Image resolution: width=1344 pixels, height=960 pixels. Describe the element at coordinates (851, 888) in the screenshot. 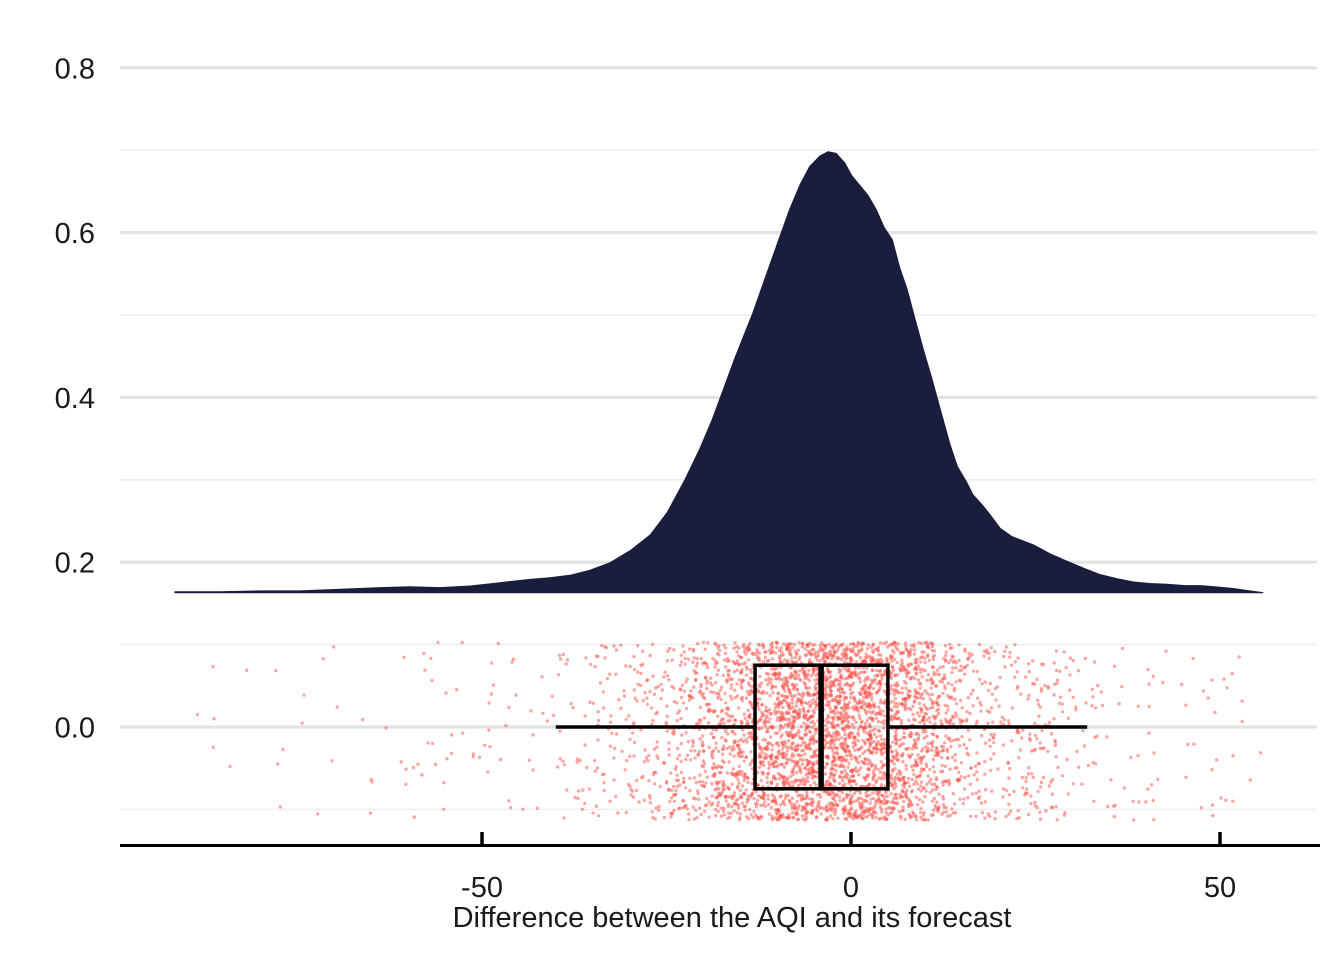

I see `x-tick-label: 0` at that location.